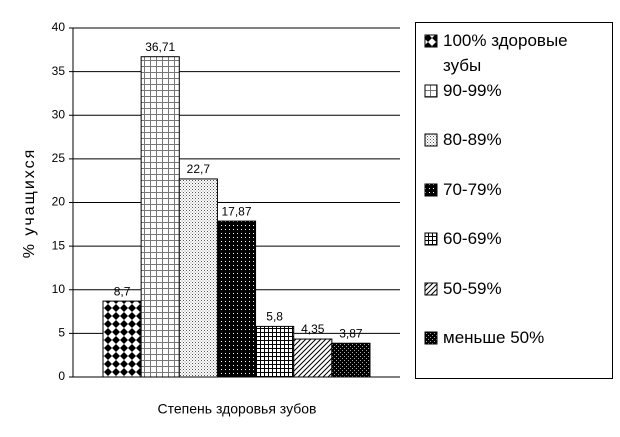 The width and height of the screenshot is (620, 437). Describe the element at coordinates (59, 245) in the screenshot. I see `y-tick-label: 15` at that location.